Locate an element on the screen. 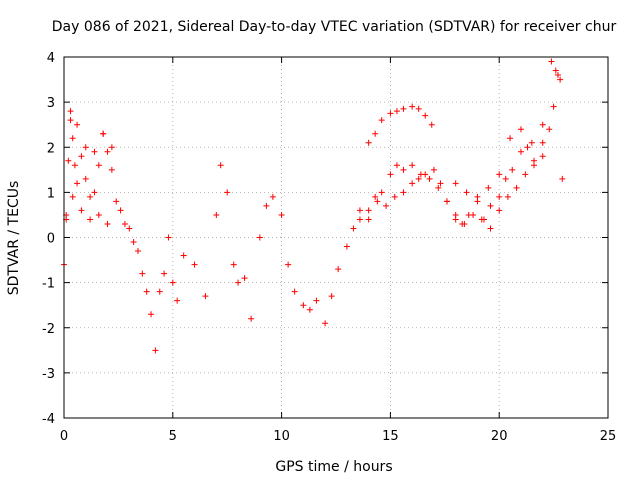 The height and width of the screenshot is (480, 640). y-tick-label: -3 is located at coordinates (48, 374).